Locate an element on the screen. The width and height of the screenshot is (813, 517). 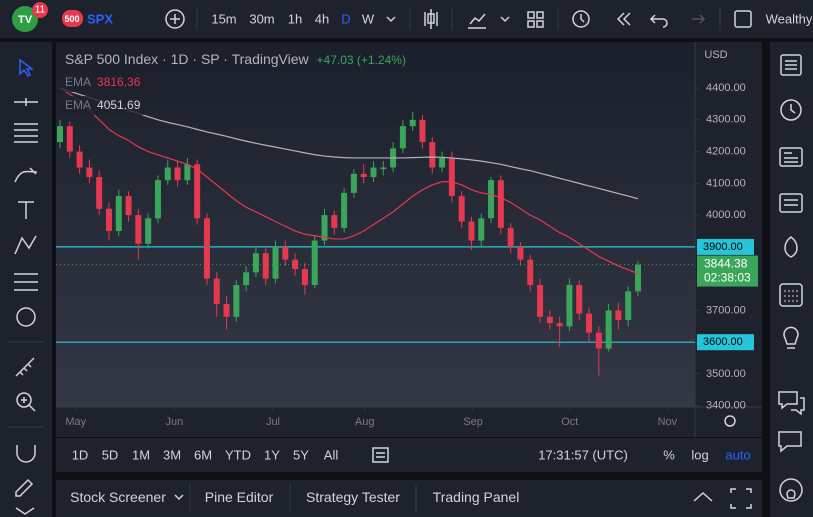
watchlist is located at coordinates (791, 65).